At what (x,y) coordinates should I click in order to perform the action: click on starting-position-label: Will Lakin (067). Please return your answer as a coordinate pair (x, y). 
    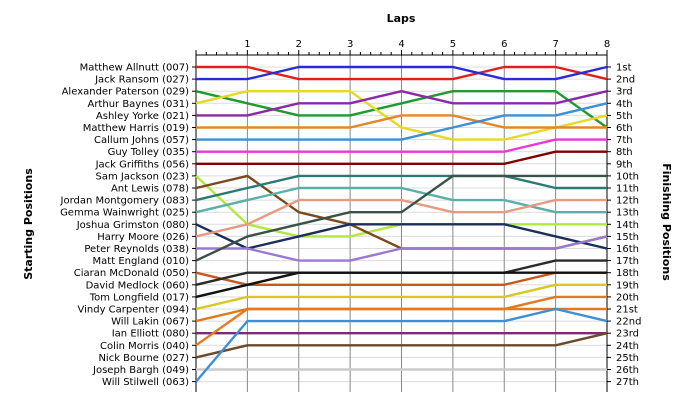
    Looking at the image, I should click on (150, 322).